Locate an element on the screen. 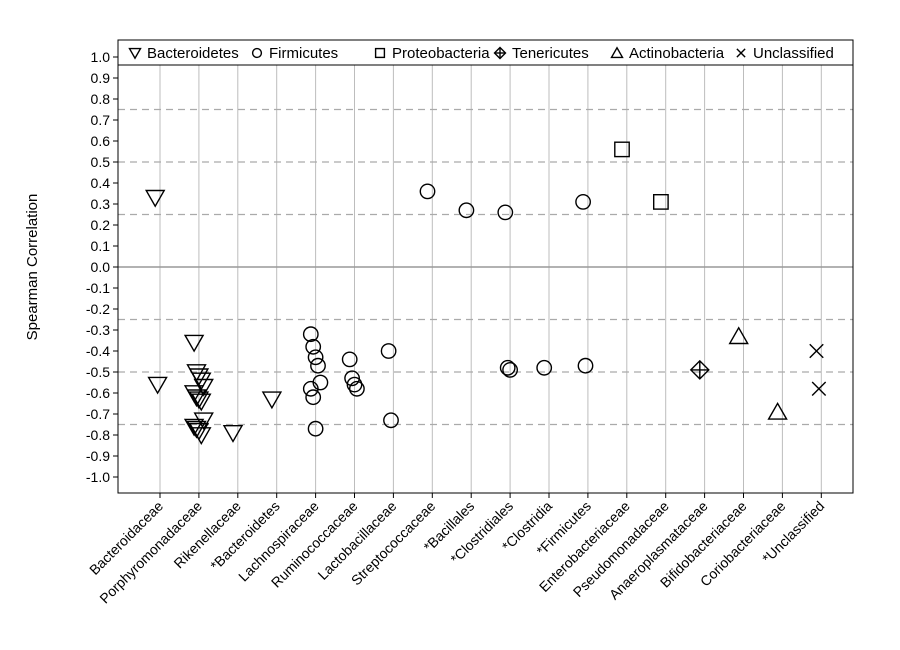  y-tick-label: -0.9 is located at coordinates (98, 456).